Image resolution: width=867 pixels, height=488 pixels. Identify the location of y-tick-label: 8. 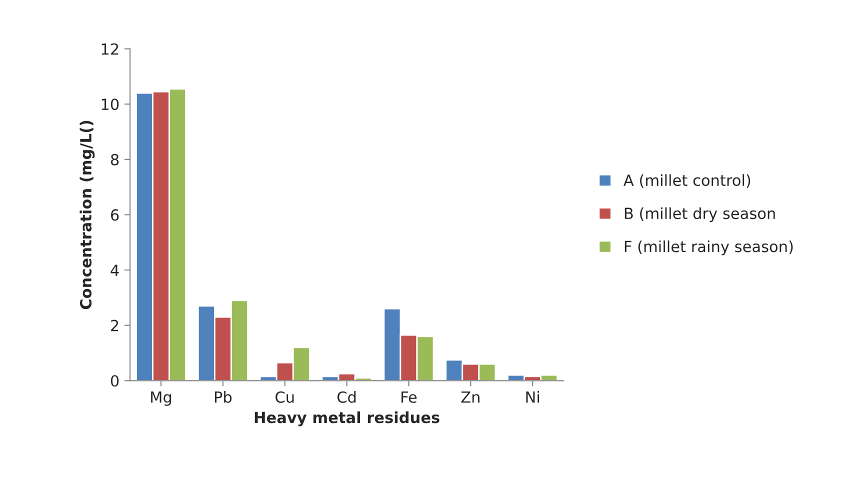
(114, 160).